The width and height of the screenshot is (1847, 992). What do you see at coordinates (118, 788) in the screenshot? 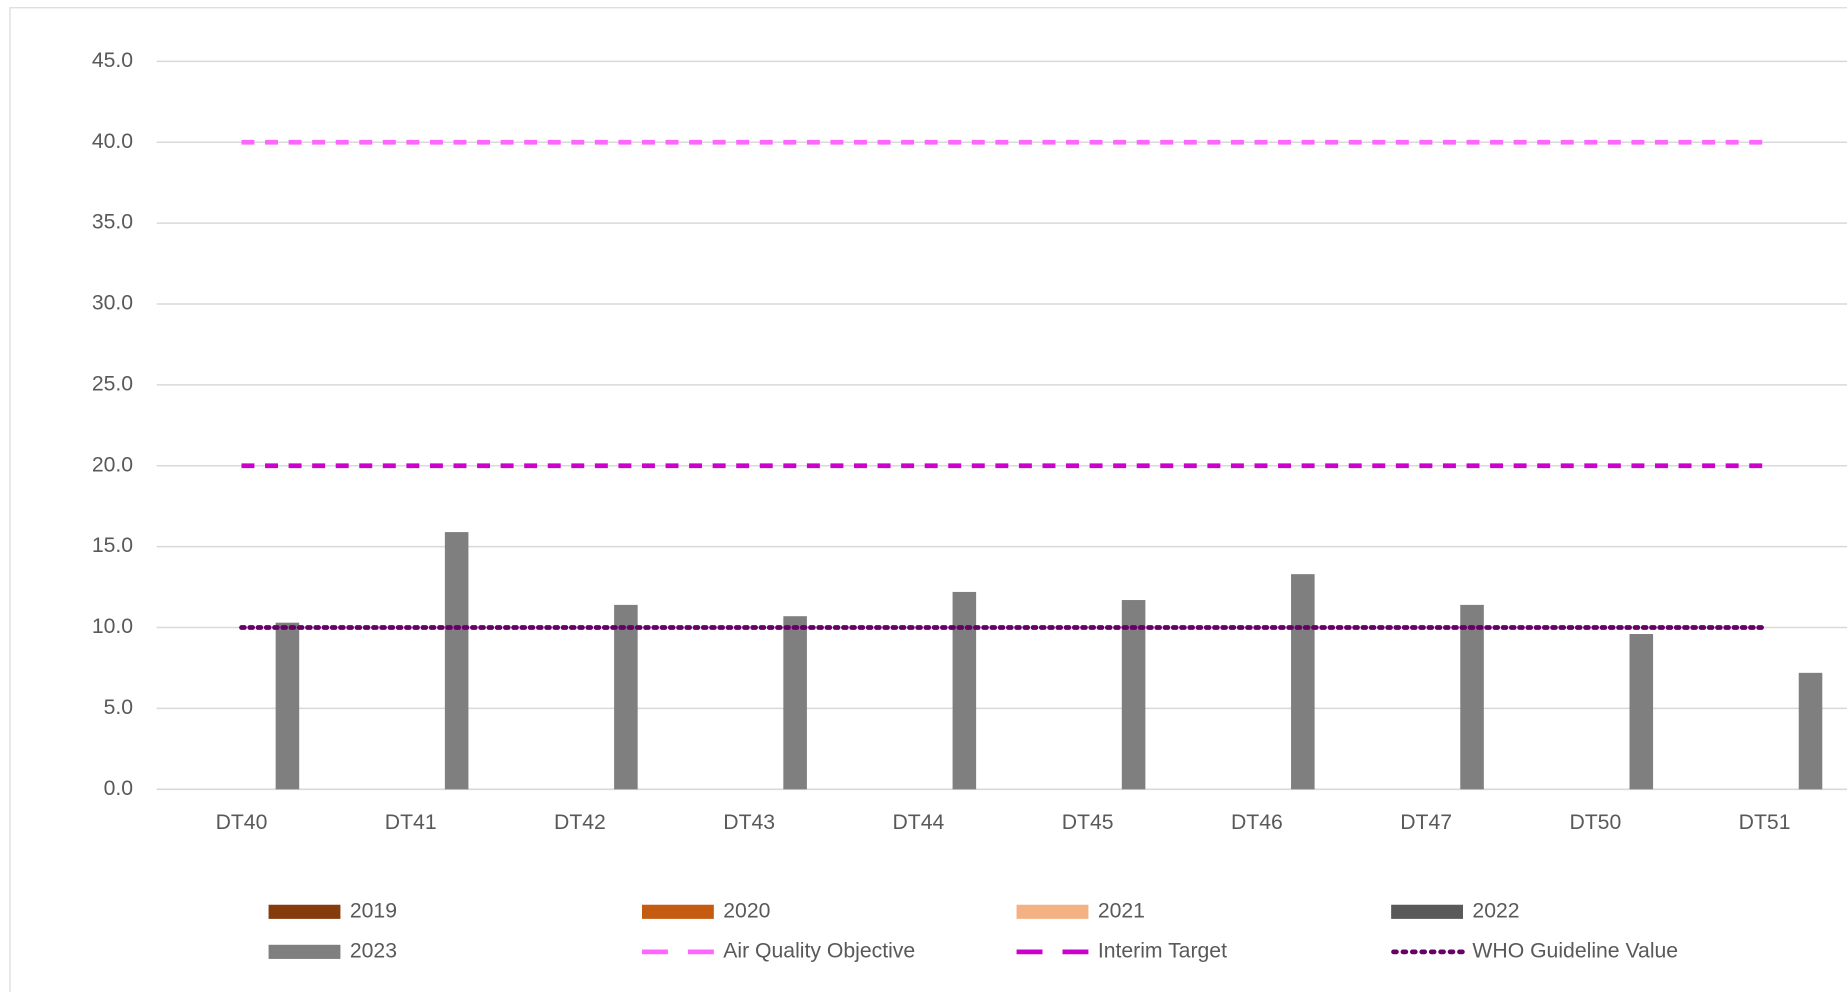
I see `y-tick-label: 0.0` at bounding box center [118, 788].